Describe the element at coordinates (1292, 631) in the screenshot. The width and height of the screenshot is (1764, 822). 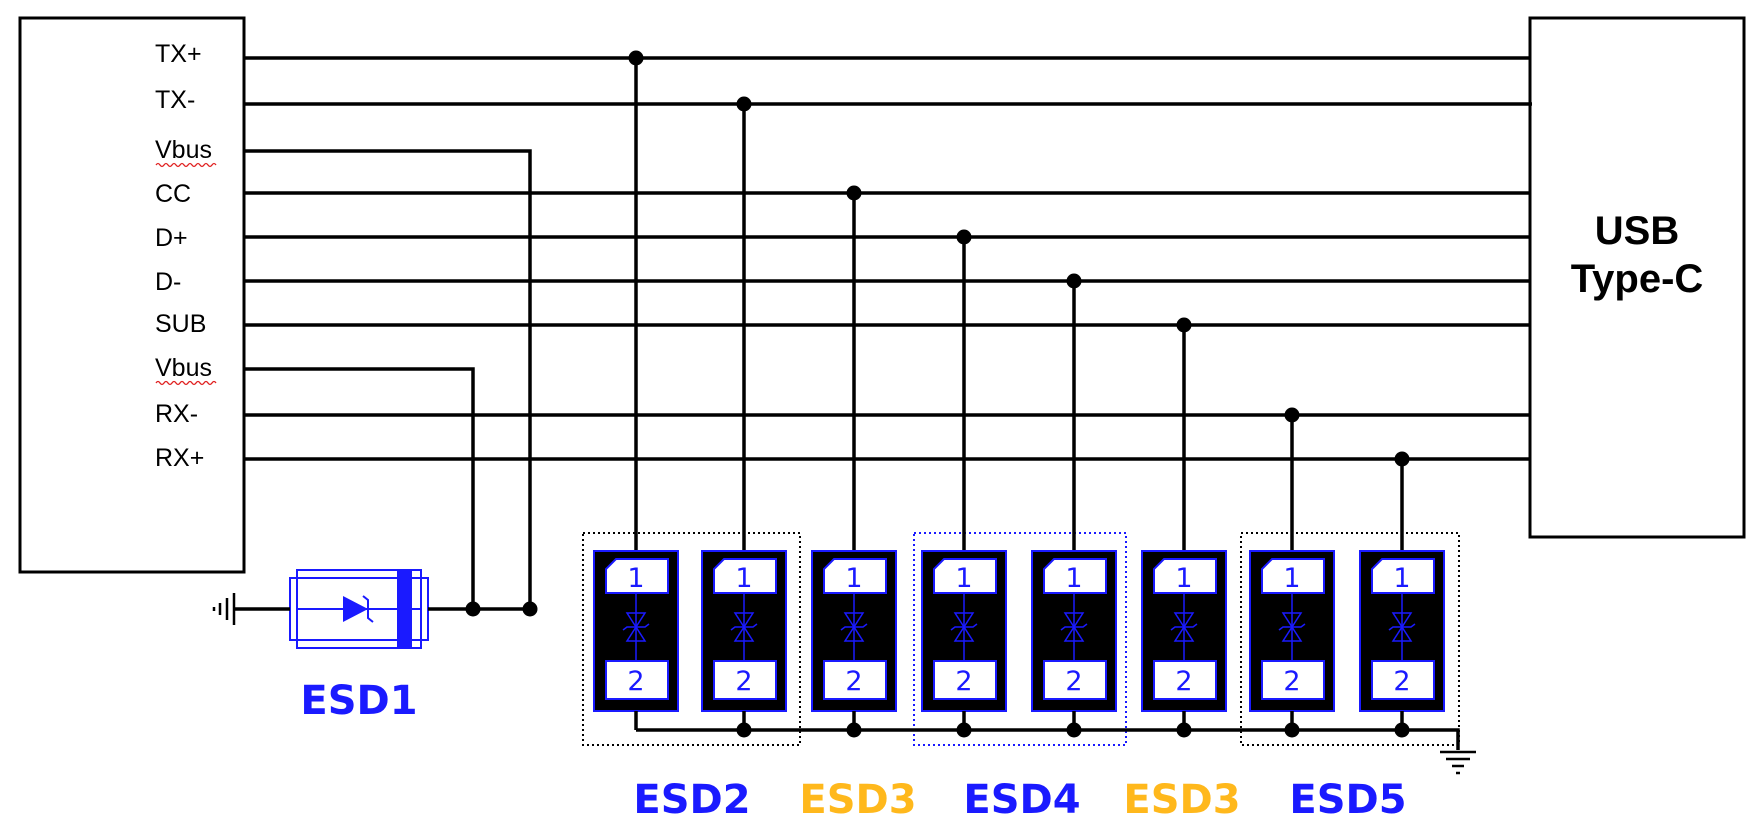
I see `esd5-device-a: 1 2` at that location.